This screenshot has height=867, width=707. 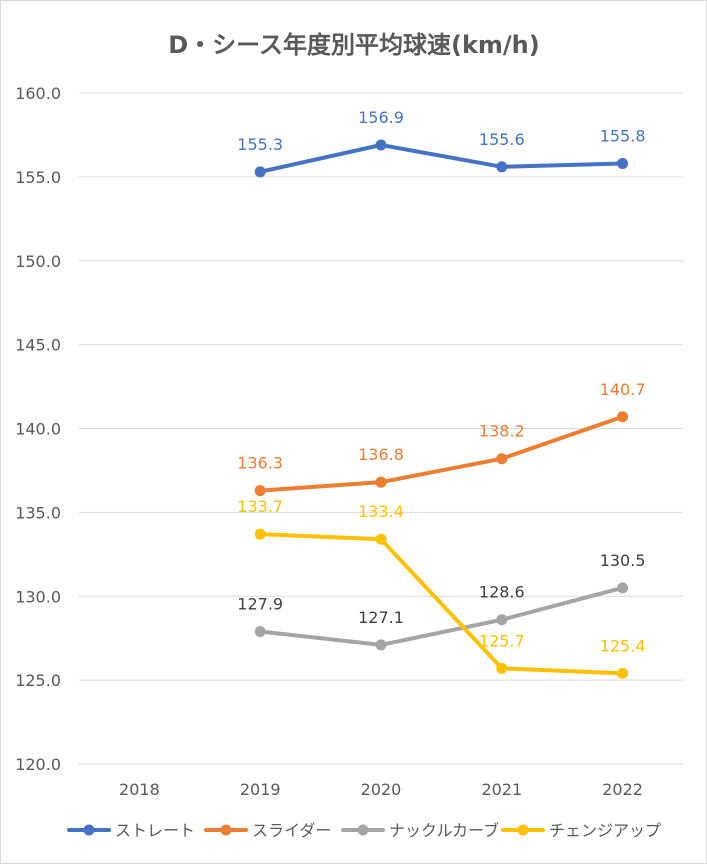 I want to click on series-2-data-label: 130.5, so click(x=623, y=560).